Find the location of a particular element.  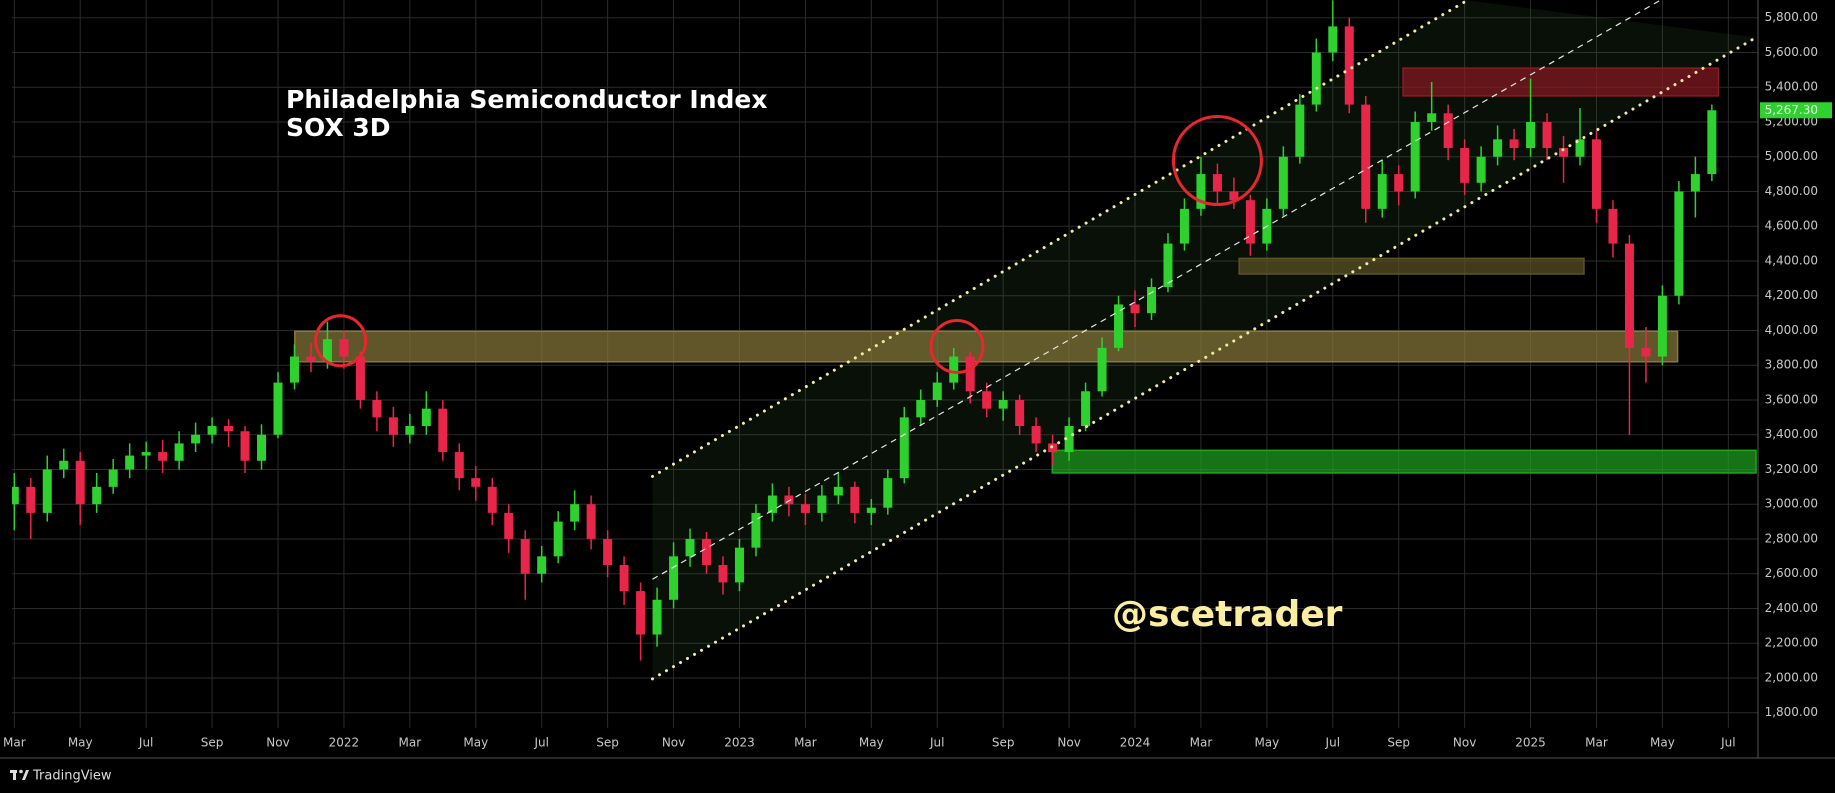

x-tick-label: 2024 is located at coordinates (1135, 743).